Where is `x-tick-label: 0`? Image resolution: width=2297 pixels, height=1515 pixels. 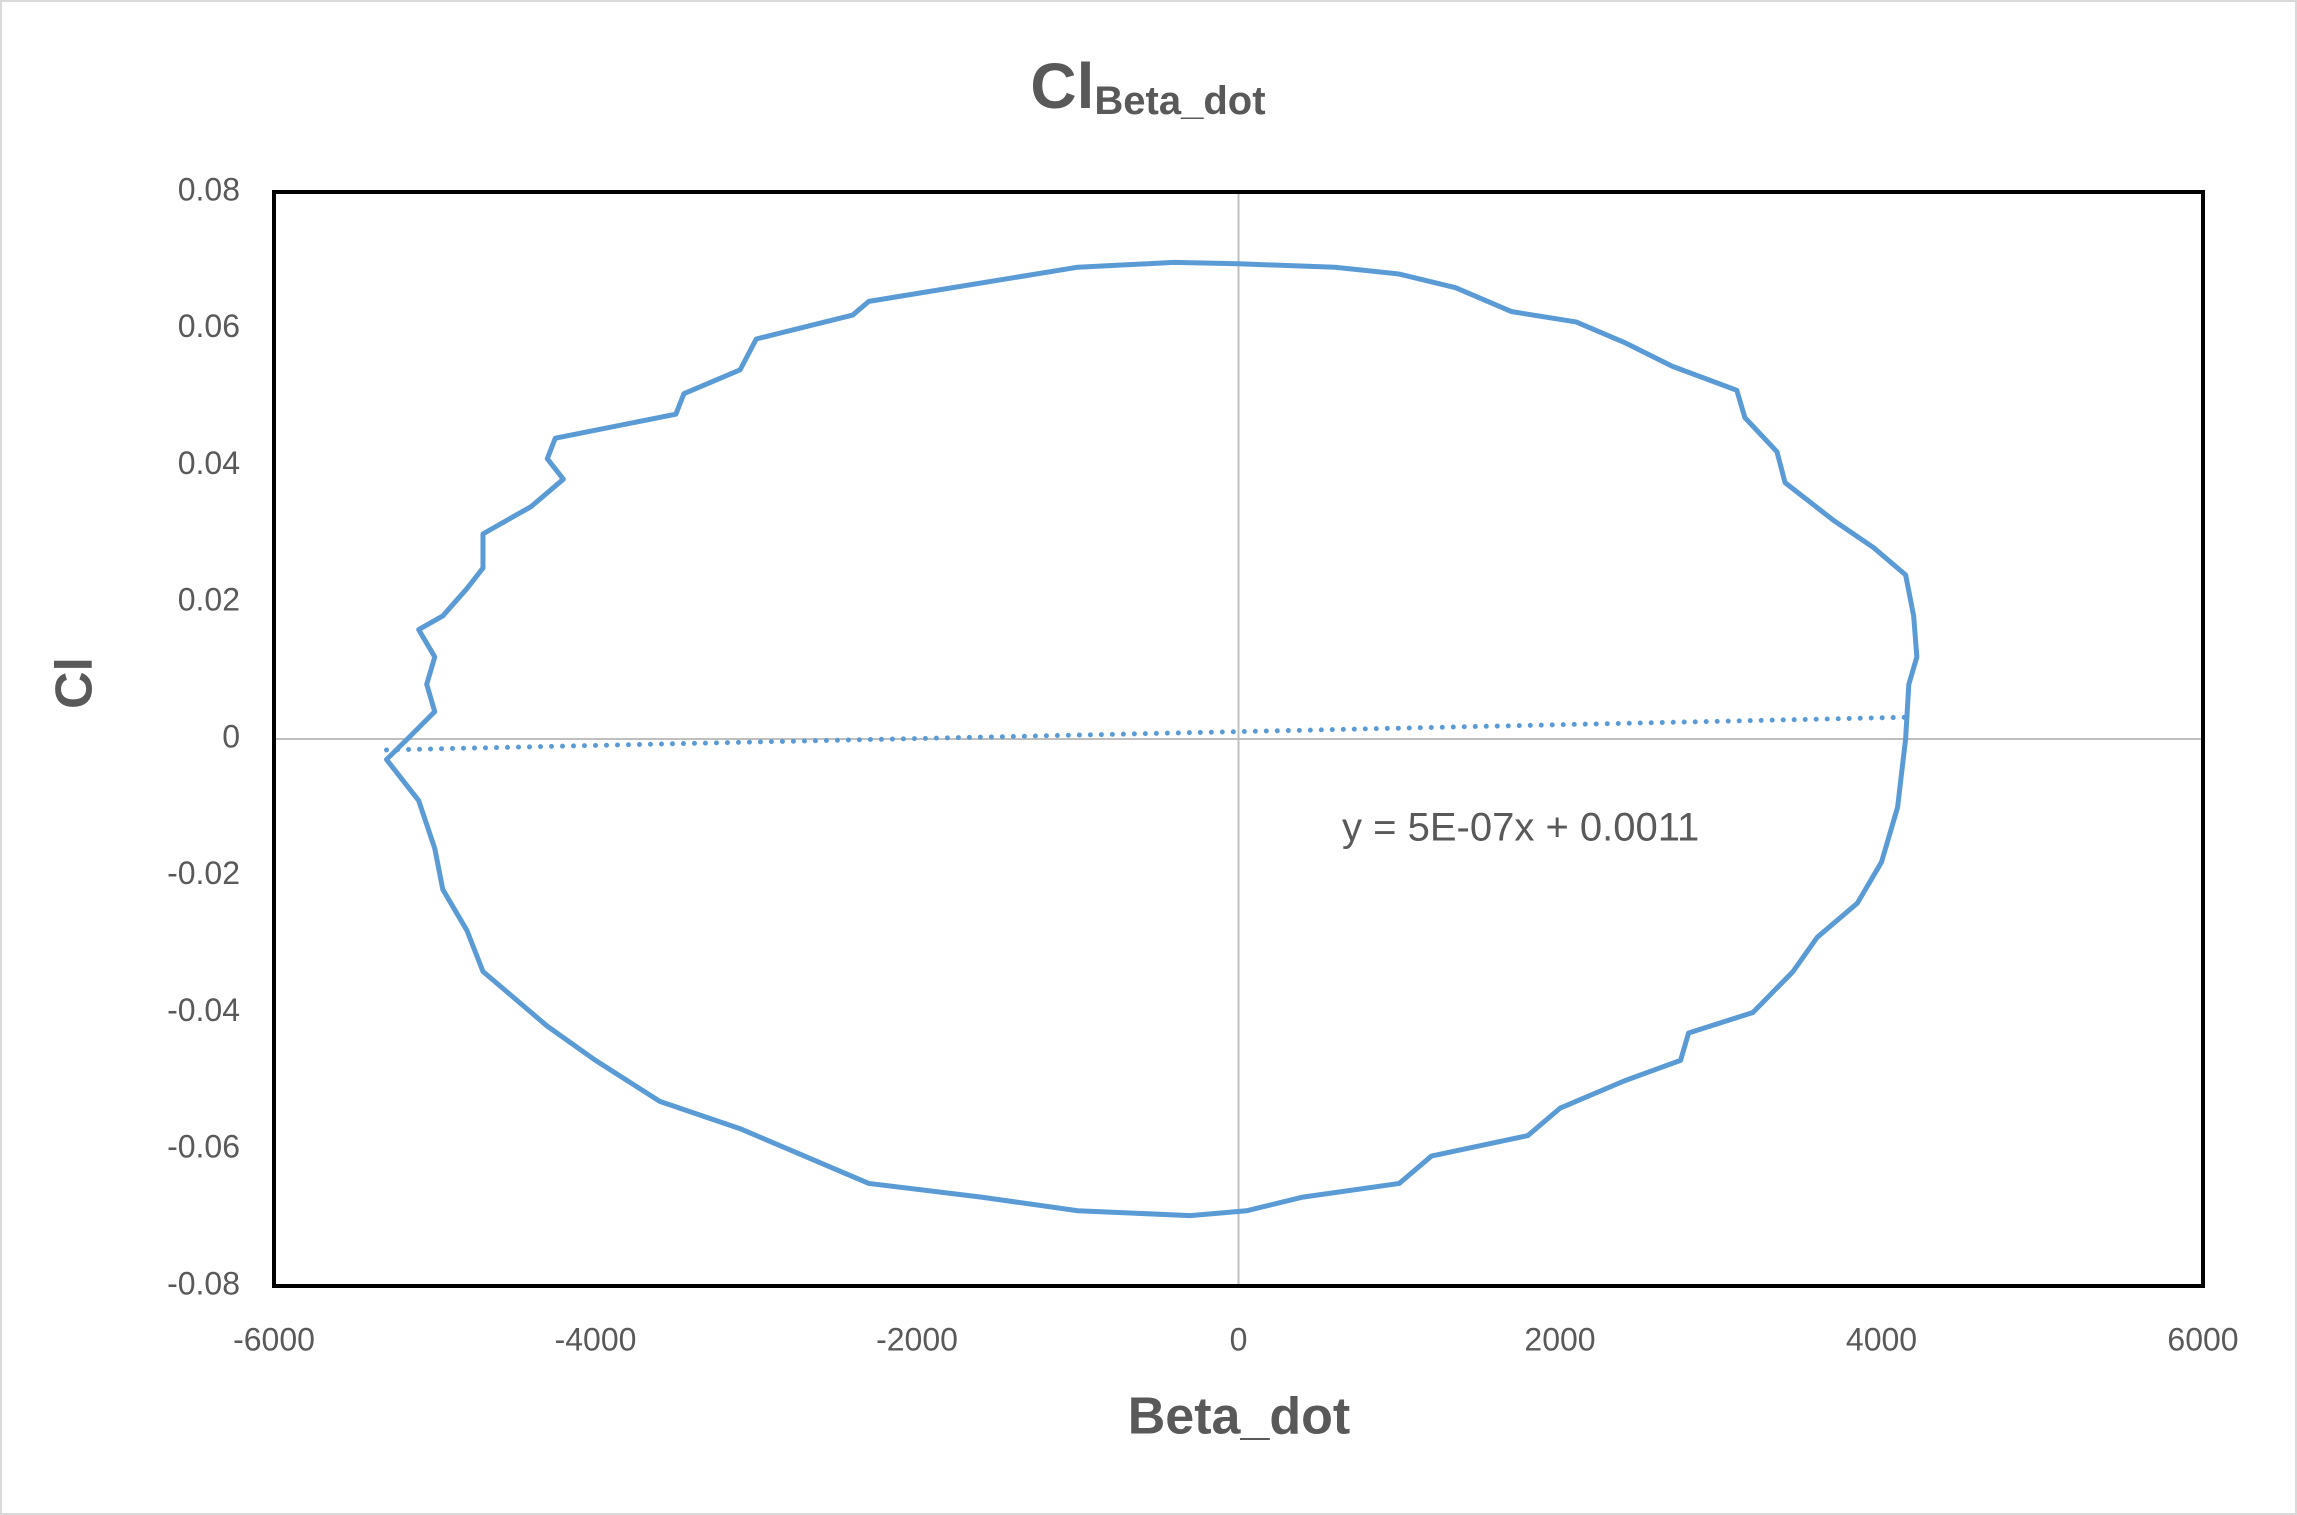
x-tick-label: 0 is located at coordinates (1239, 1339).